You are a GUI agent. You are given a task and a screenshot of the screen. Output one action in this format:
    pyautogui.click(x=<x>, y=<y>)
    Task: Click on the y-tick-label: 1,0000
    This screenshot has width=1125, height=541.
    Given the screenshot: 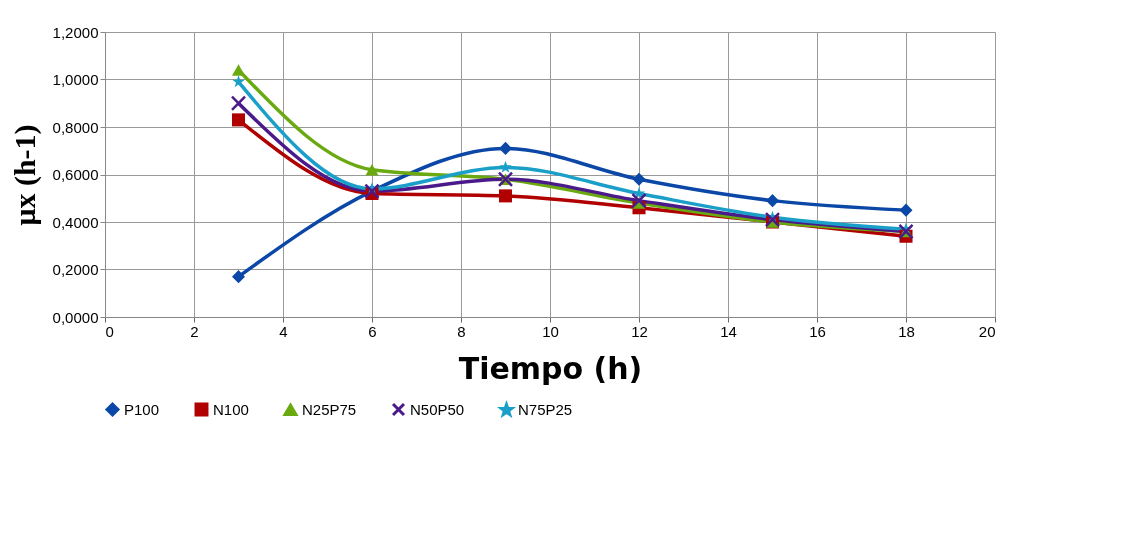 What is the action you would take?
    pyautogui.click(x=75, y=79)
    